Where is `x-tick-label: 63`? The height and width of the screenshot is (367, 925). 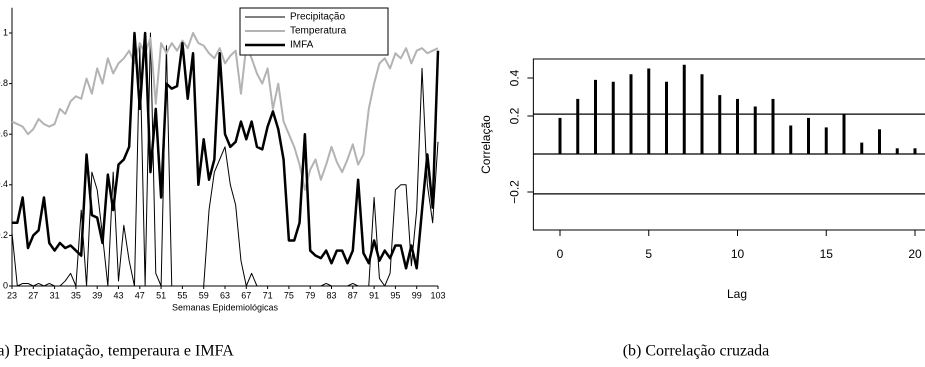 x-tick-label: 63 is located at coordinates (225, 295).